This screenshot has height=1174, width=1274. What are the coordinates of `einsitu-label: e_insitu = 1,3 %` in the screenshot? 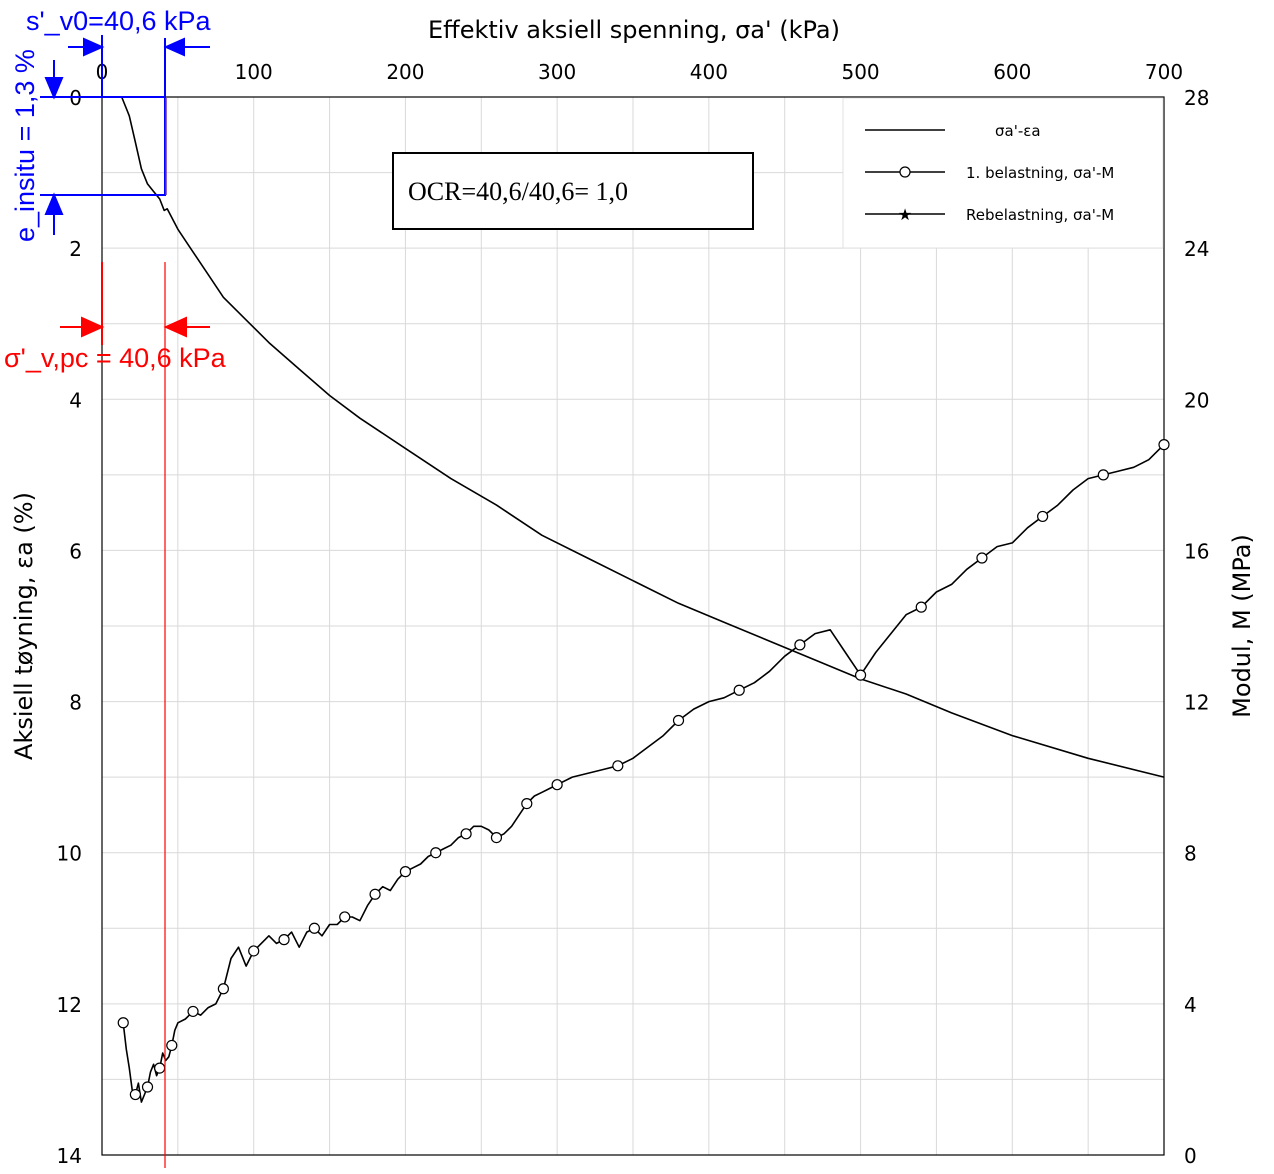 It's located at (25, 145).